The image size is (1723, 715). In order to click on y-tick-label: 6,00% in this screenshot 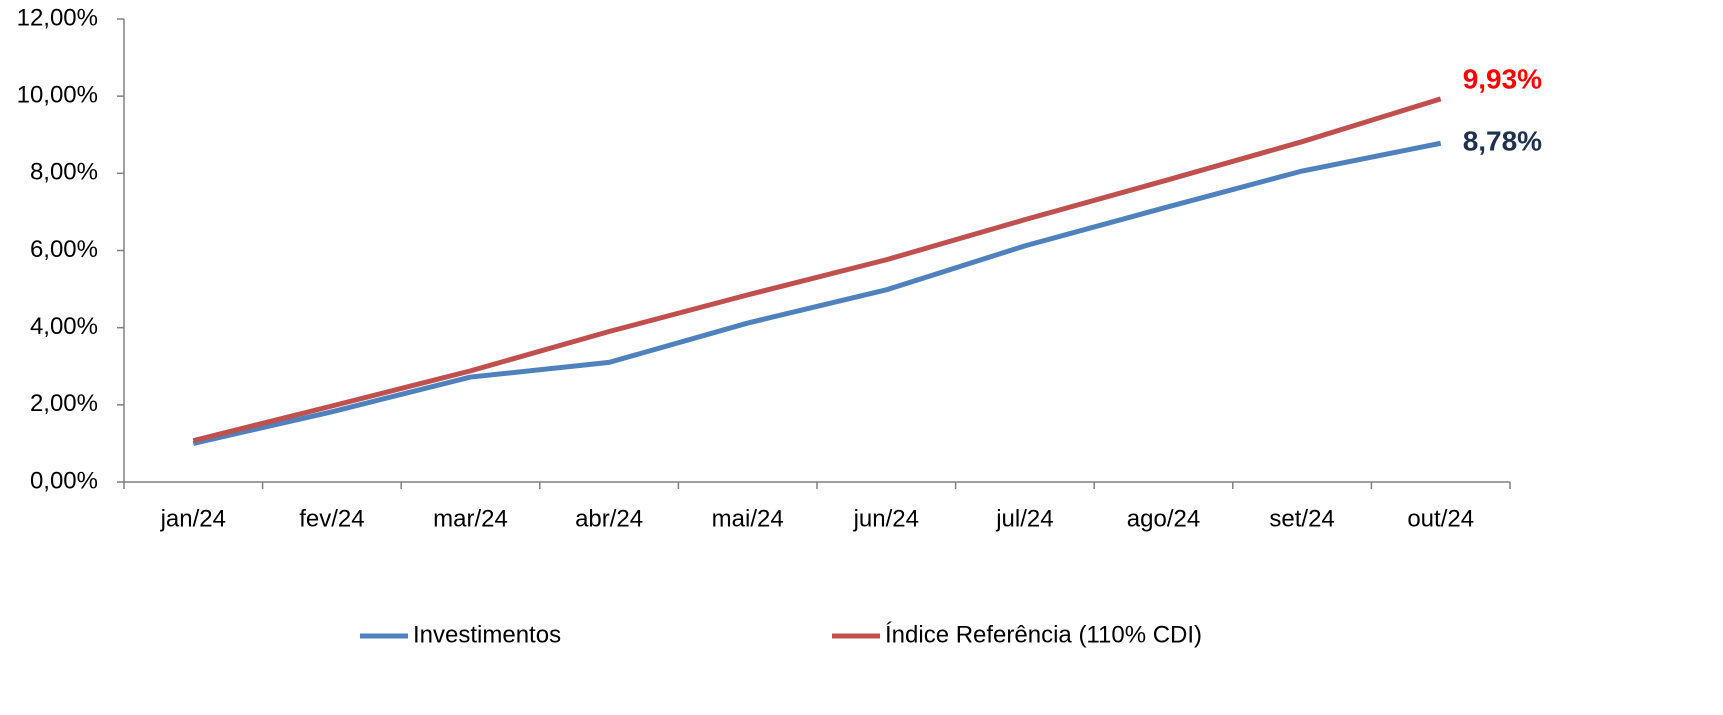, I will do `click(64, 249)`.